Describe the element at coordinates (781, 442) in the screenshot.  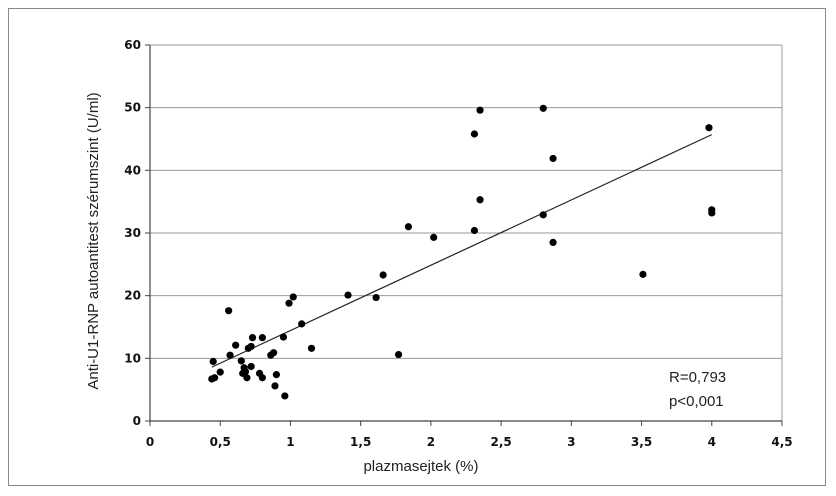
I see `x-tick-label: 4,5` at that location.